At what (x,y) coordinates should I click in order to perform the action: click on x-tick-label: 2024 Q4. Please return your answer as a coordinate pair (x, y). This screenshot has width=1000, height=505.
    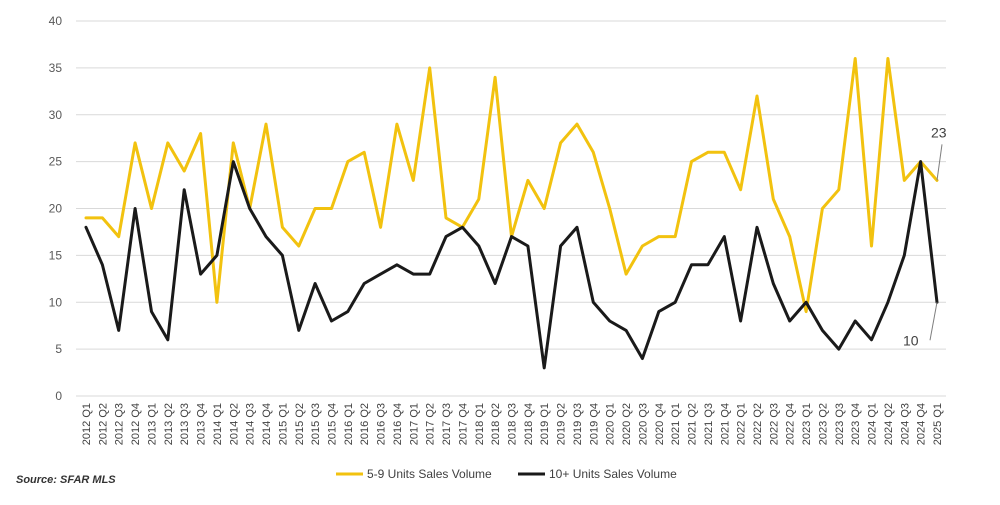
    Looking at the image, I should click on (922, 424).